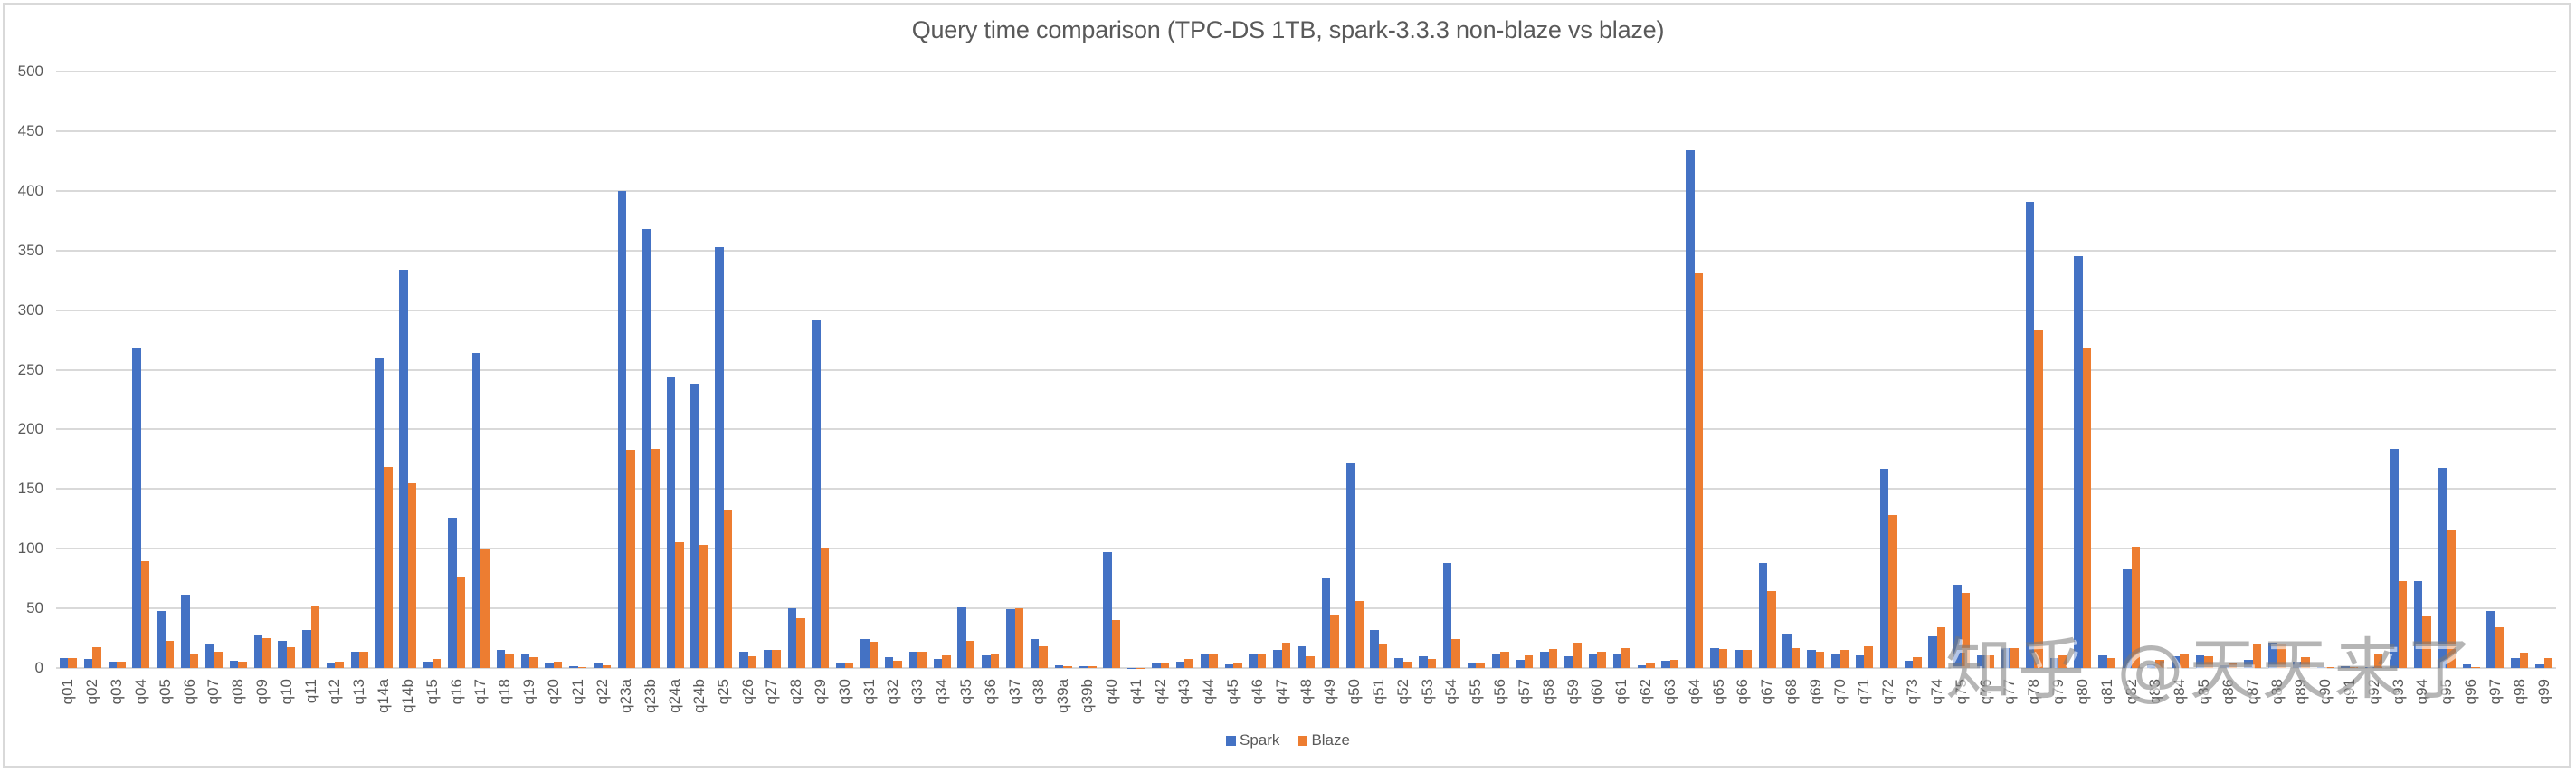 This screenshot has width=2576, height=773. I want to click on legend-item-blaze: Blaze, so click(1324, 740).